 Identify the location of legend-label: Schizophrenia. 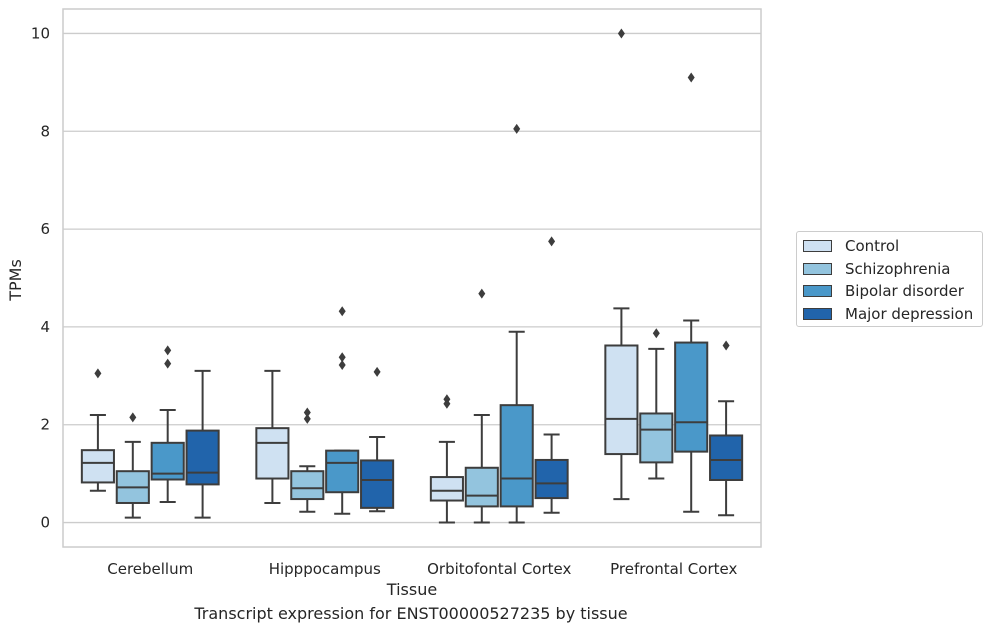
(898, 268).